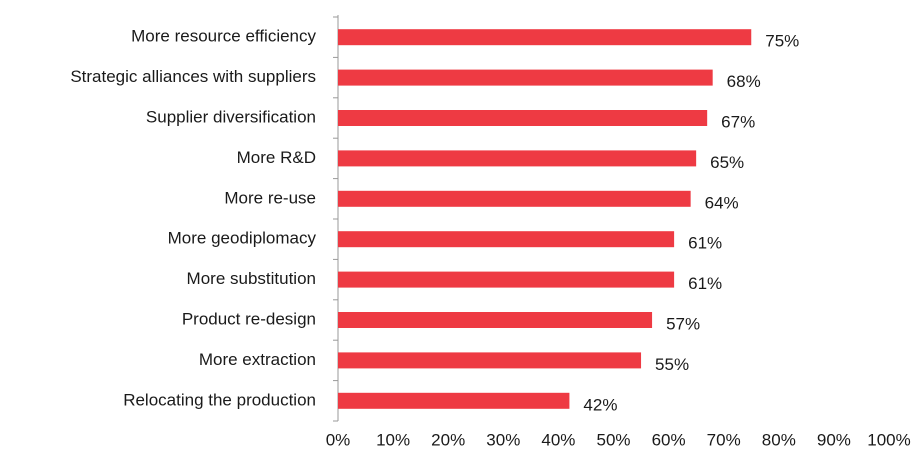  I want to click on data-label: 57%, so click(683, 323).